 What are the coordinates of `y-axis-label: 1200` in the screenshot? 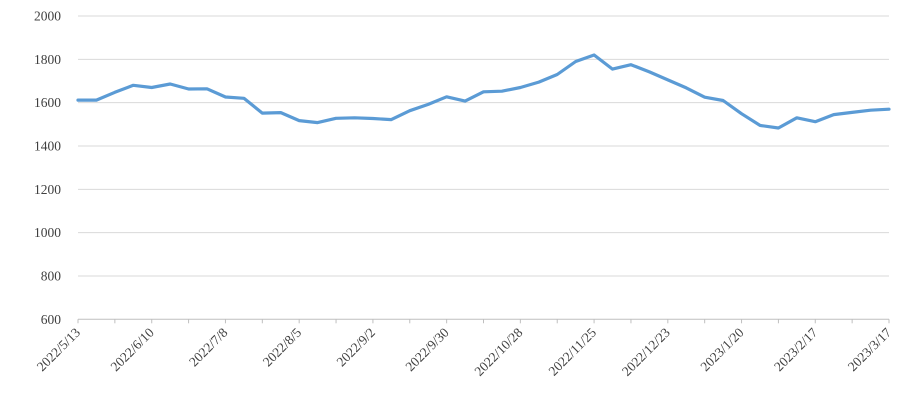 It's located at (47, 189).